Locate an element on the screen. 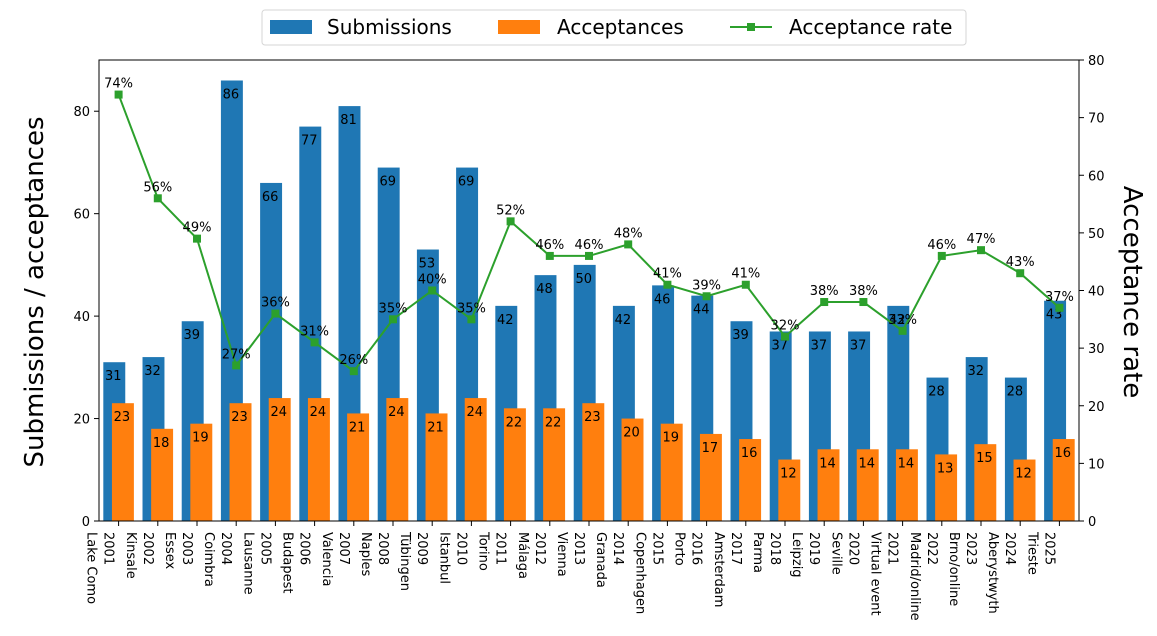  x-tick-label: 2022Madrid/online is located at coordinates (923, 576).